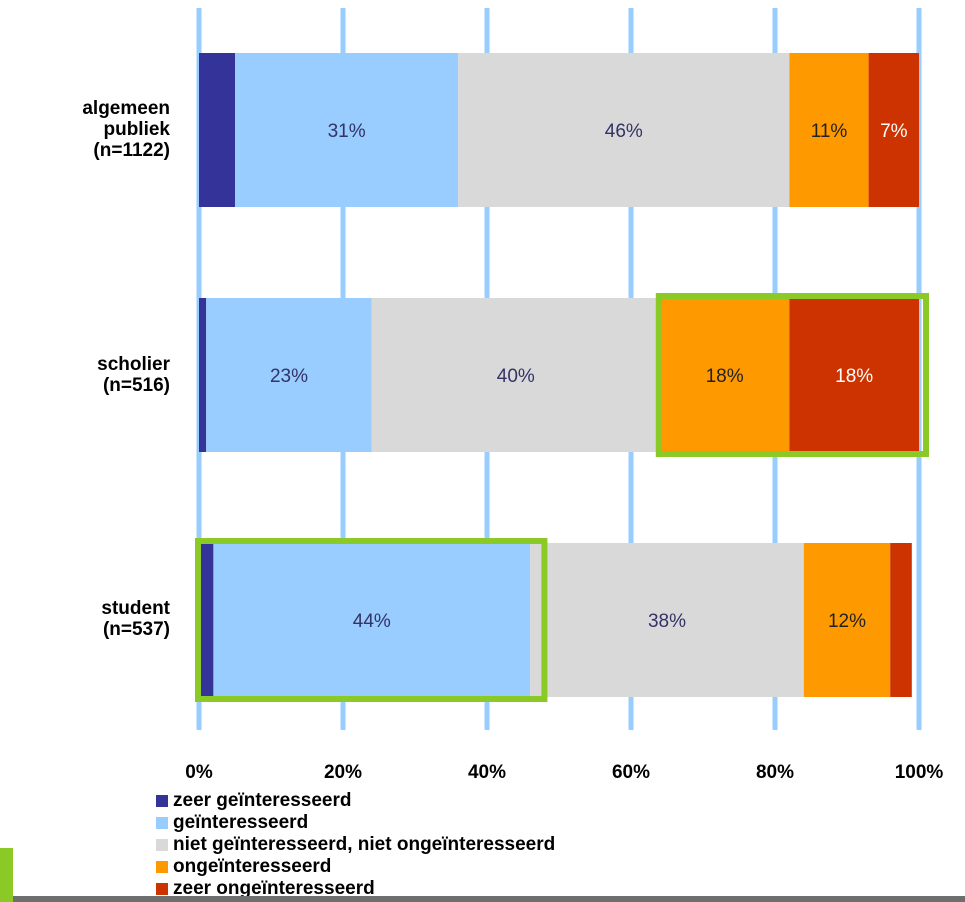 Image resolution: width=965 pixels, height=902 pixels. I want to click on x-tick-label: 80%, so click(775, 773).